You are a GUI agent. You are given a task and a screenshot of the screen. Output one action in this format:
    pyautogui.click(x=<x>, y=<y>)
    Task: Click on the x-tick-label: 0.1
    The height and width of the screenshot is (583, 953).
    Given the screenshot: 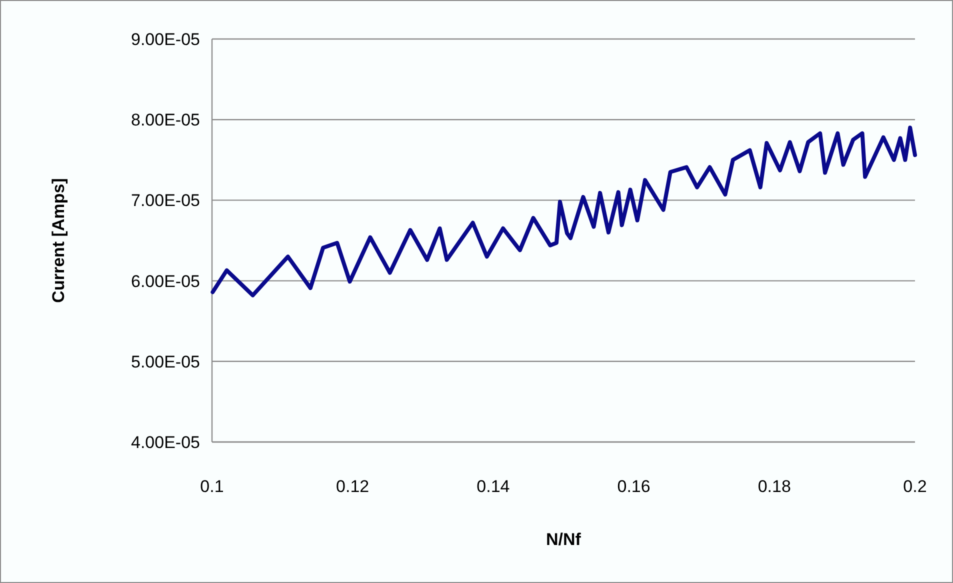 What is the action you would take?
    pyautogui.click(x=212, y=486)
    